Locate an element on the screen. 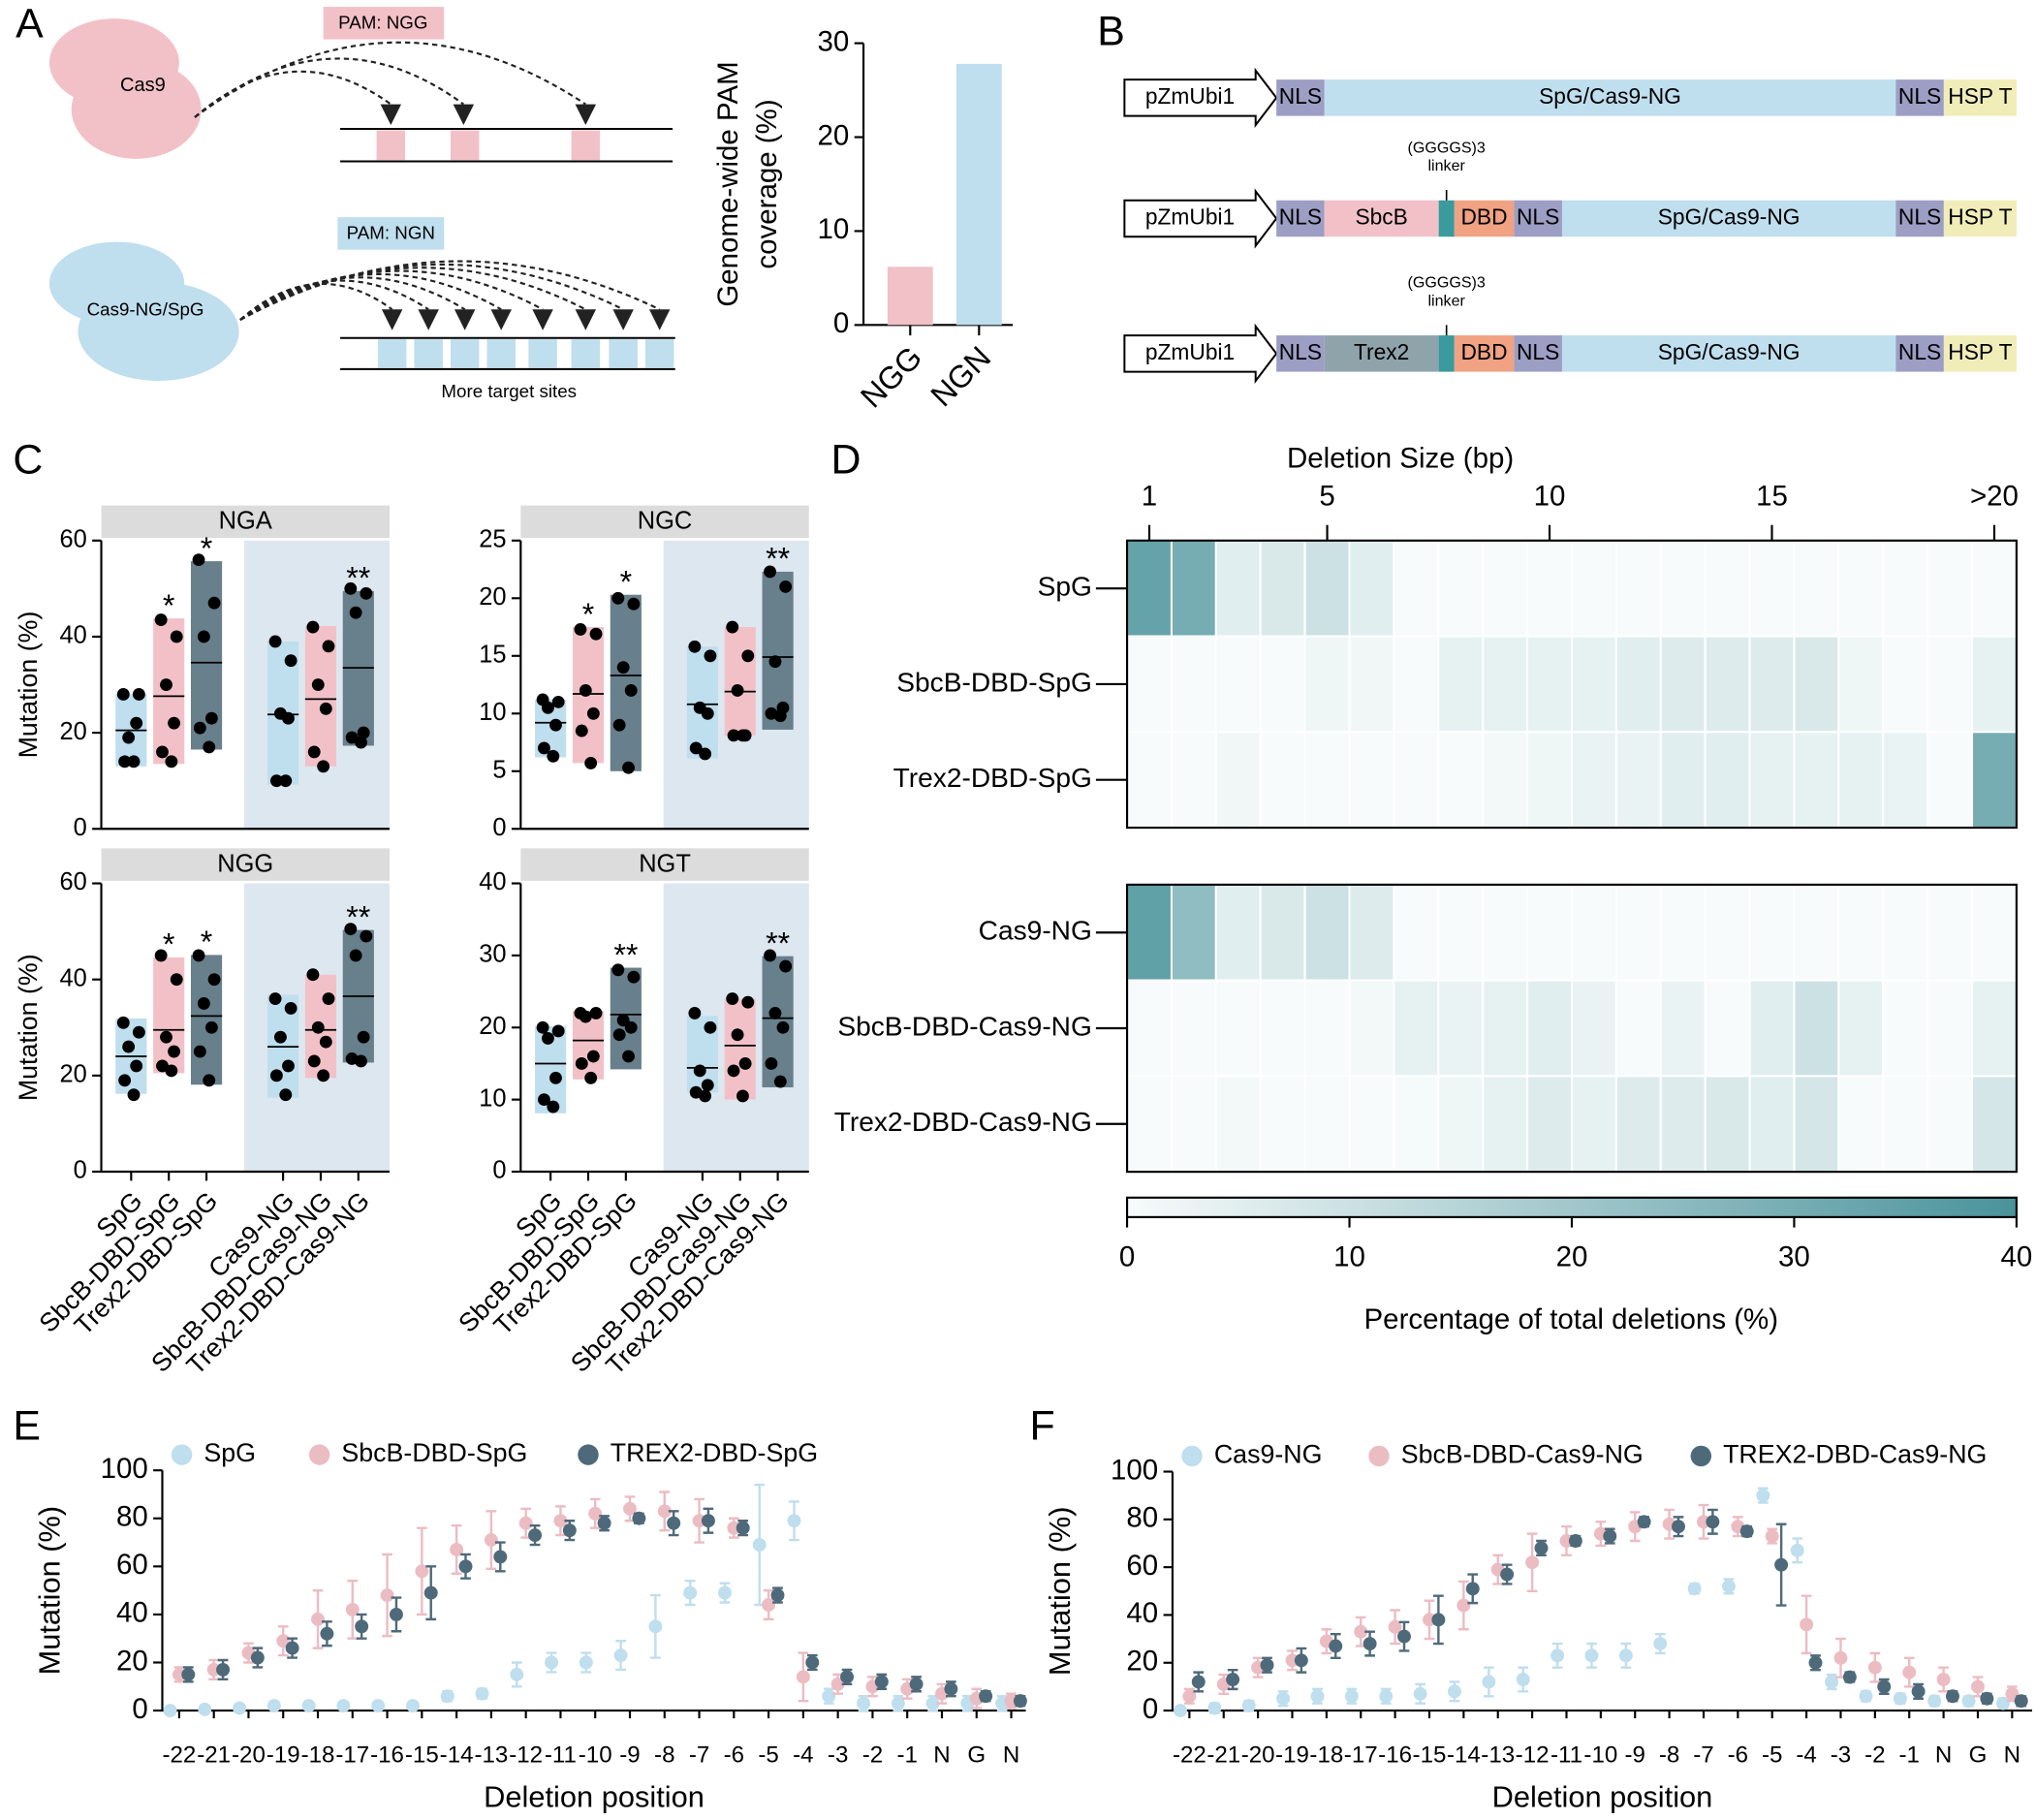 The width and height of the screenshot is (2036, 1820). colorbar-tick-label: 10 is located at coordinates (1349, 1257).